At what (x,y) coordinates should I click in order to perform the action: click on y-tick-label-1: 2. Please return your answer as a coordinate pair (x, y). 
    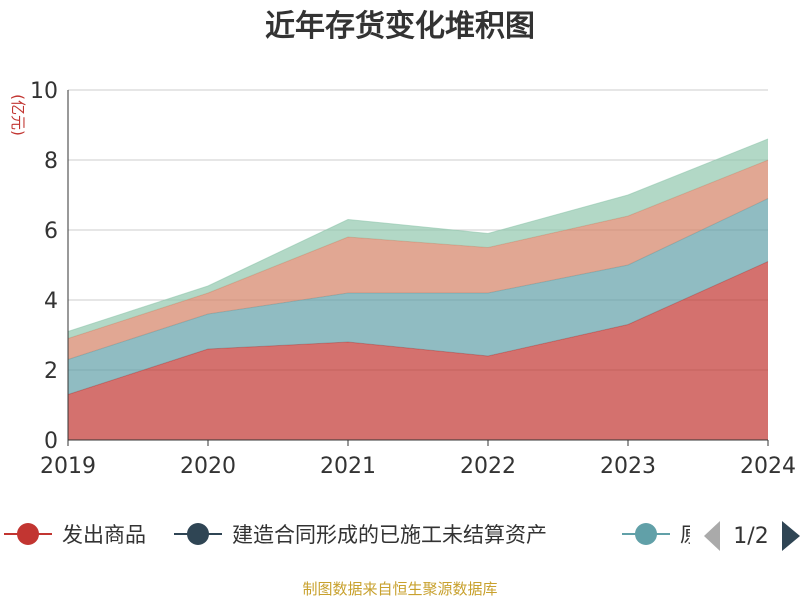
    Looking at the image, I should click on (51, 371).